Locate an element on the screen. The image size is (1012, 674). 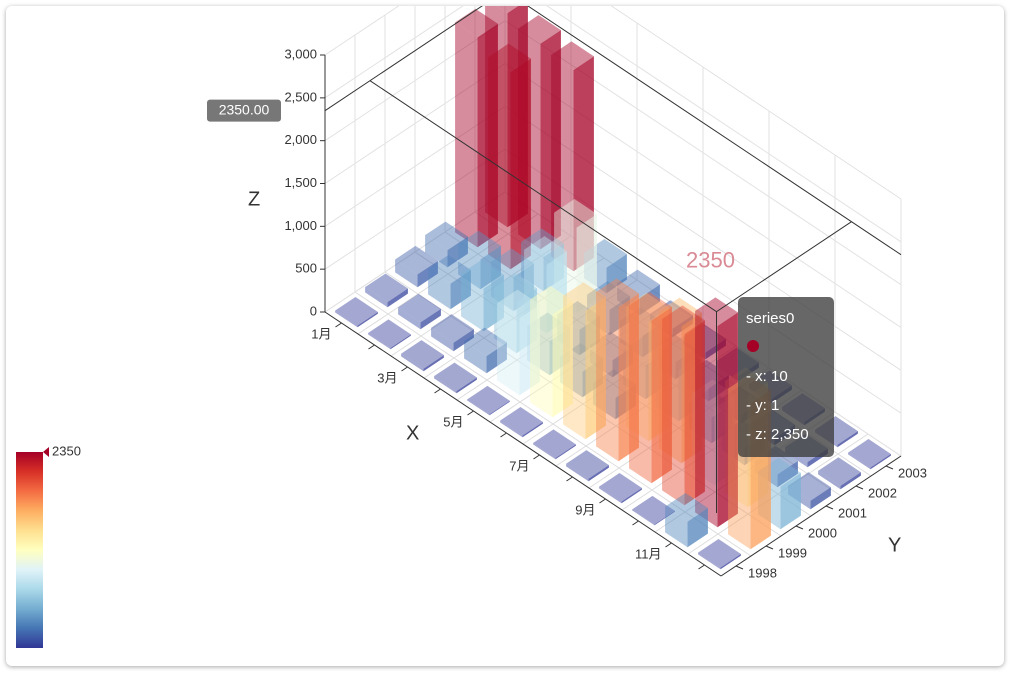
y-tick-label: 2001 is located at coordinates (852, 512).